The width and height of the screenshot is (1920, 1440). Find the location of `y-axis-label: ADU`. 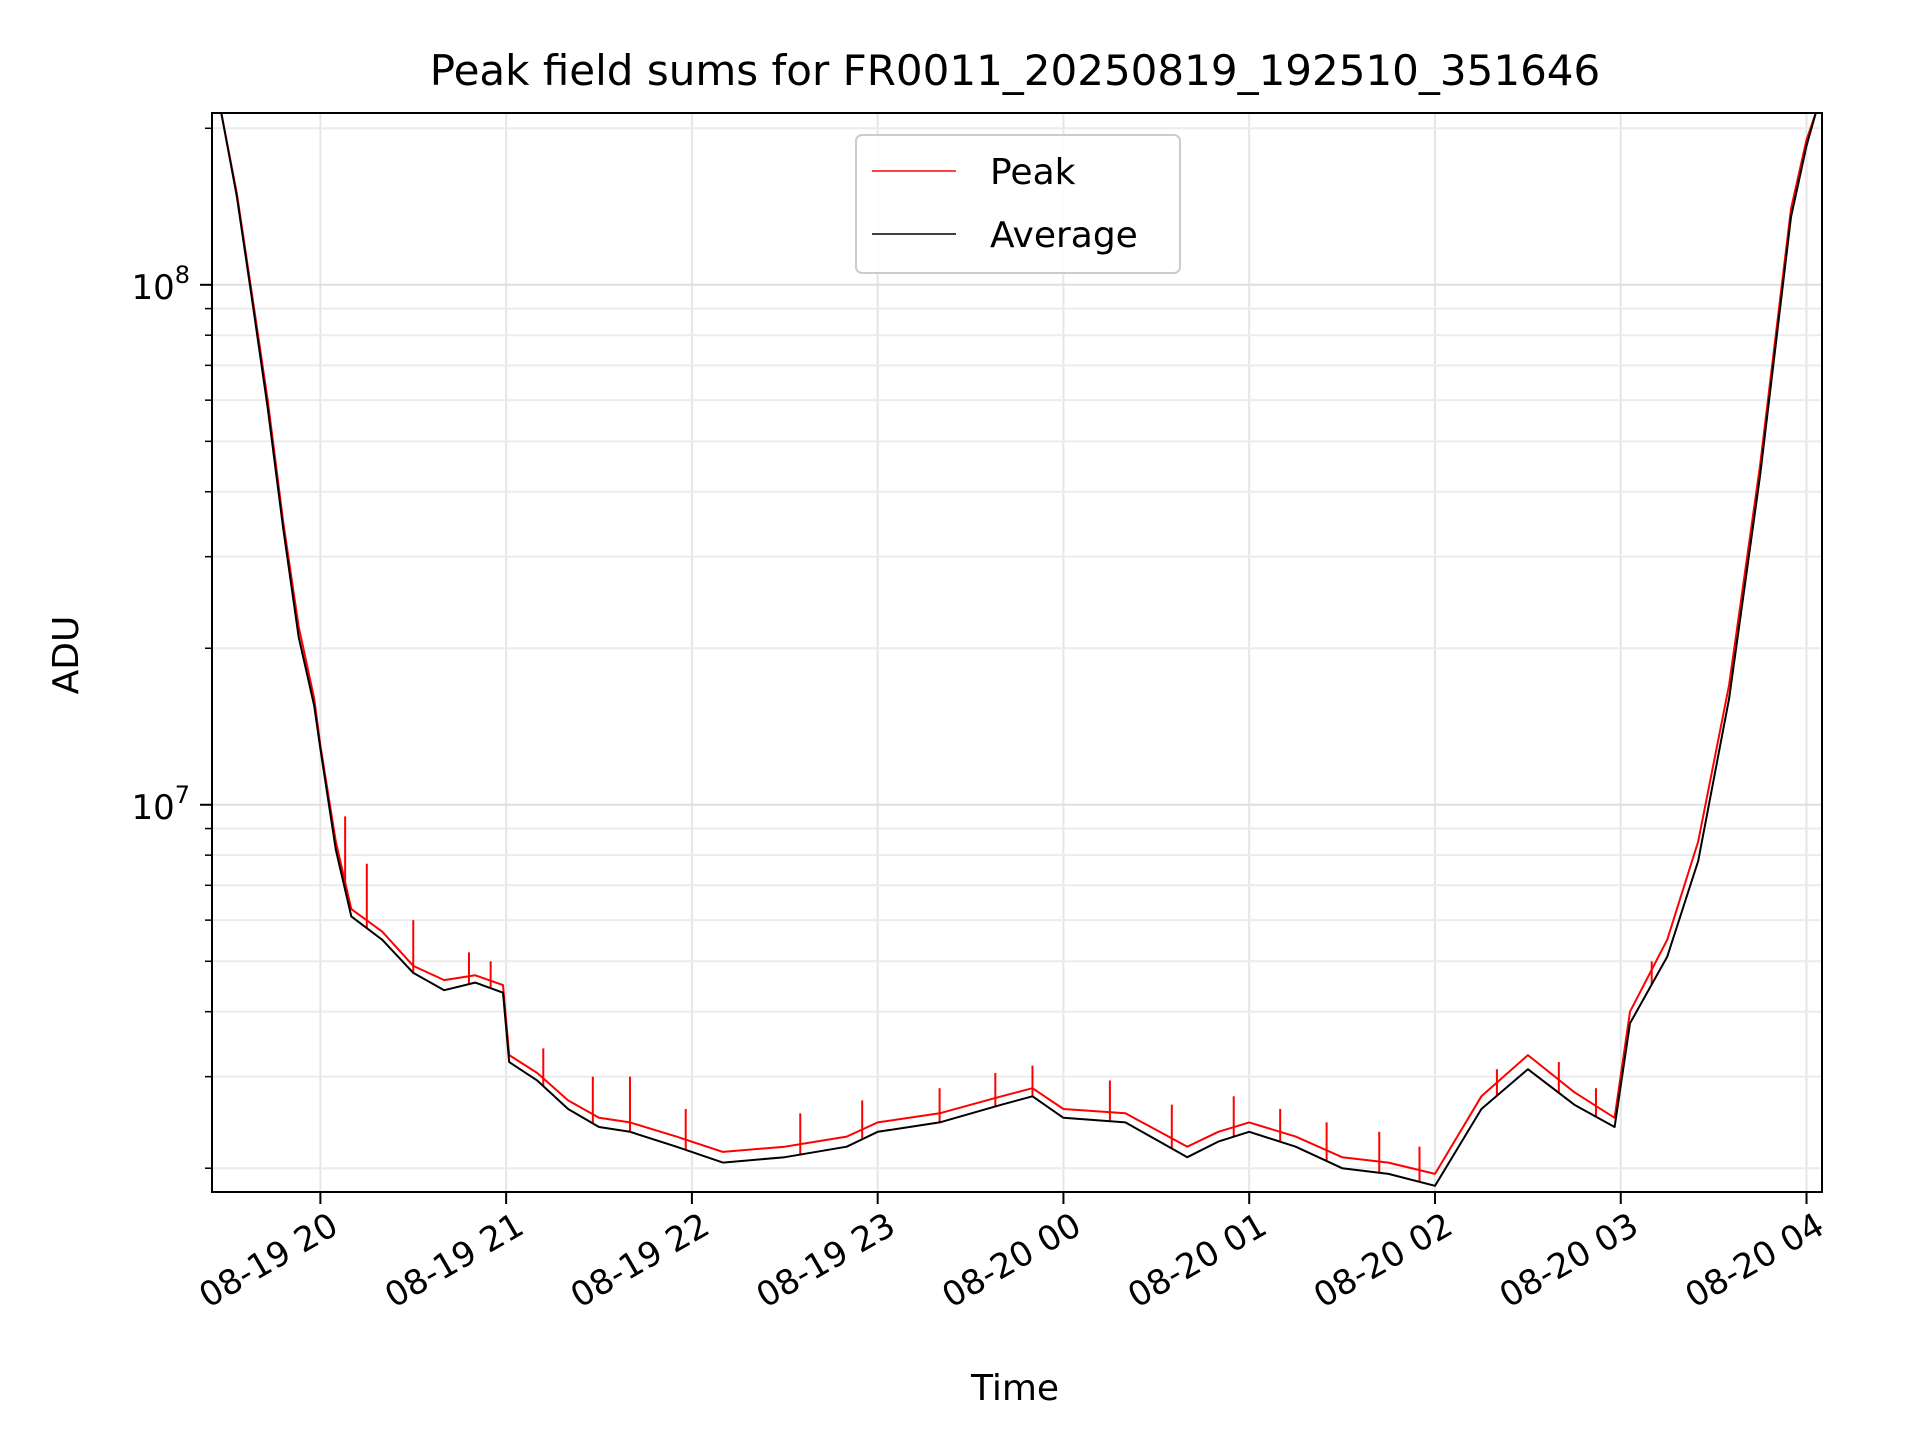

y-axis-label: ADU is located at coordinates (66, 655).